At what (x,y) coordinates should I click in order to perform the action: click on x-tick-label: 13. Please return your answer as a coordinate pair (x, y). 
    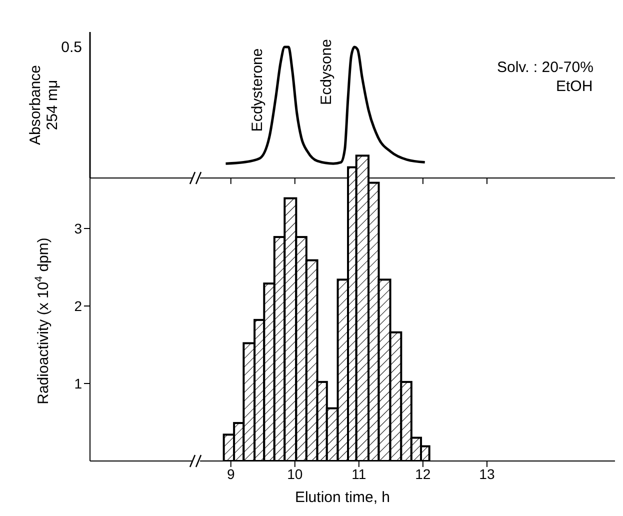
    Looking at the image, I should click on (487, 474).